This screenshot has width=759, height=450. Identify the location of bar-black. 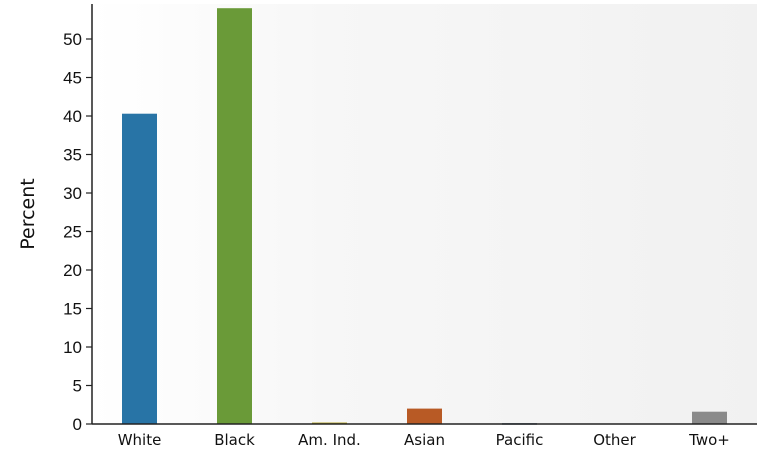
(234, 216).